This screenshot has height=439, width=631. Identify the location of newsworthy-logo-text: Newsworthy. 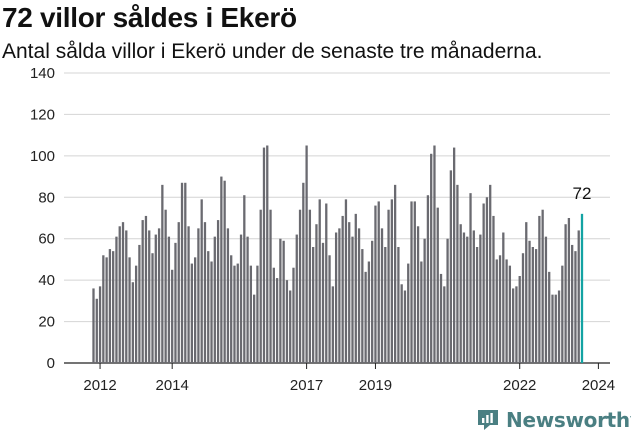
(568, 420).